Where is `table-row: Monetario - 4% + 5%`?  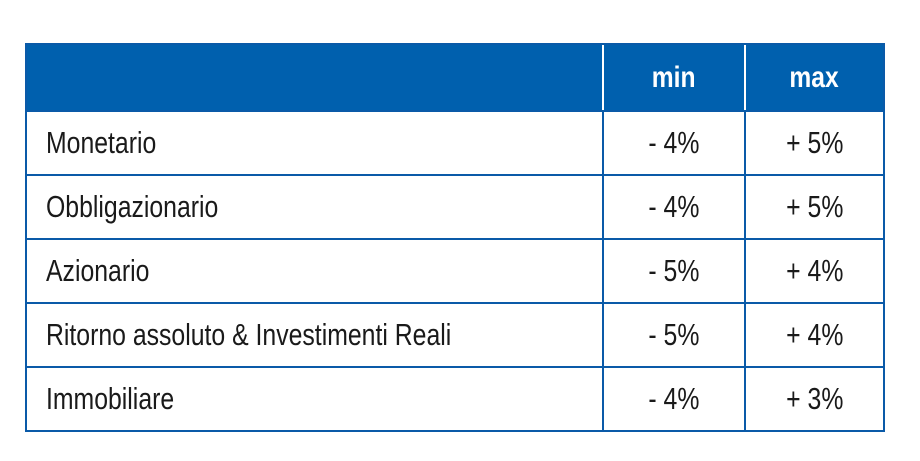
table-row: Monetario - 4% + 5% is located at coordinates (455, 142).